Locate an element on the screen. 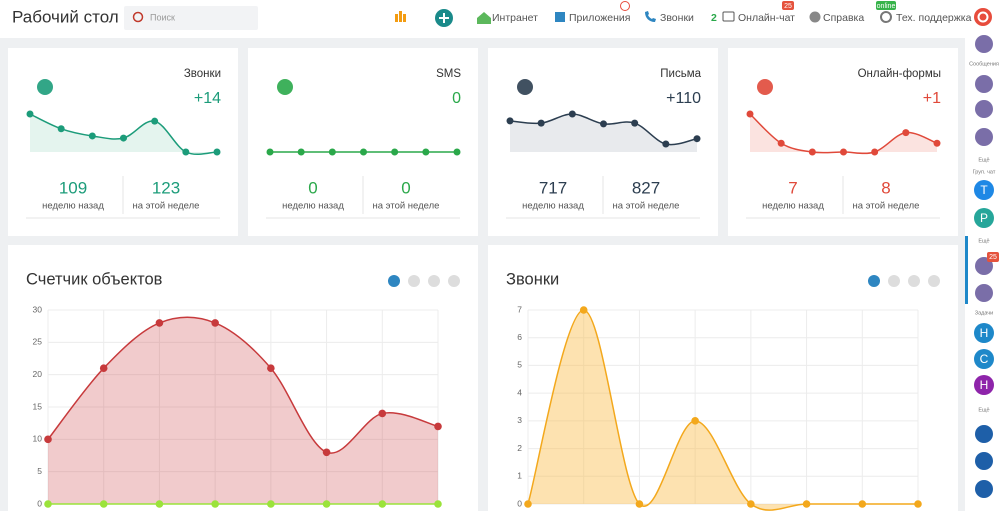 Image resolution: width=1000 pixels, height=511 pixels. y-tick-label: 5 is located at coordinates (39, 471).